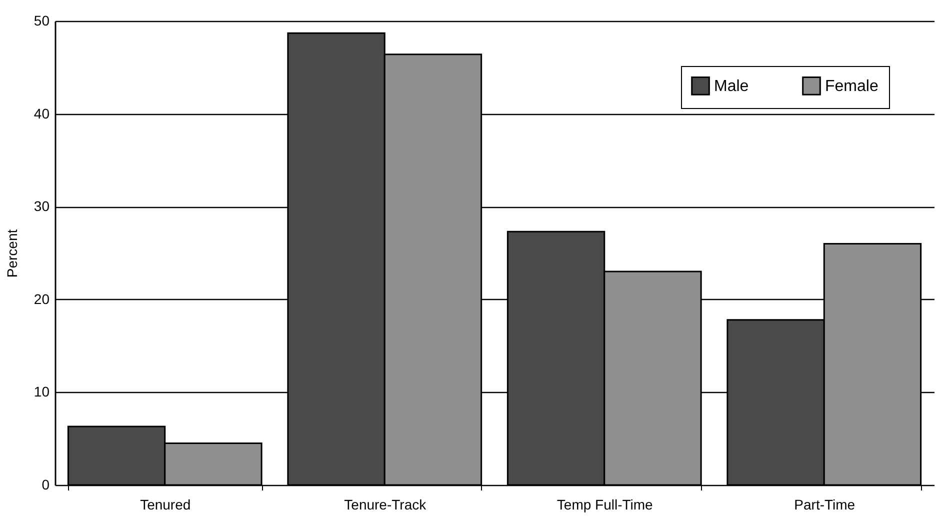 The image size is (951, 529). I want to click on legend-label: Male, so click(731, 86).